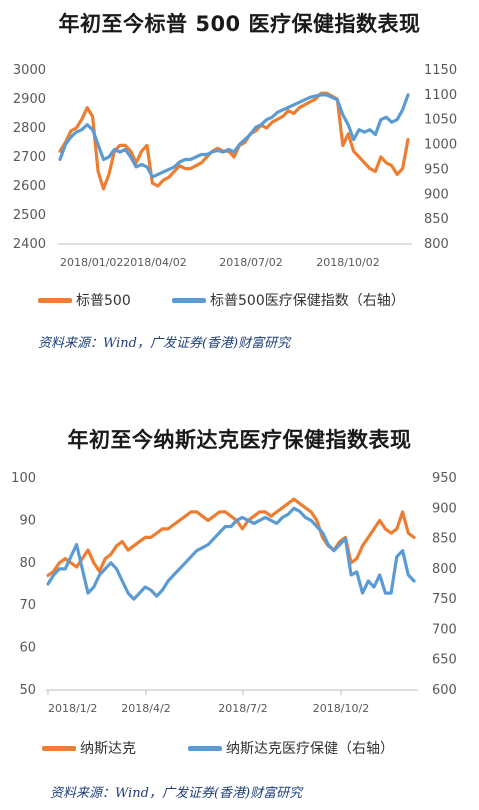  What do you see at coordinates (440, 120) in the screenshot?
I see `y-right-tick-label: 1050` at bounding box center [440, 120].